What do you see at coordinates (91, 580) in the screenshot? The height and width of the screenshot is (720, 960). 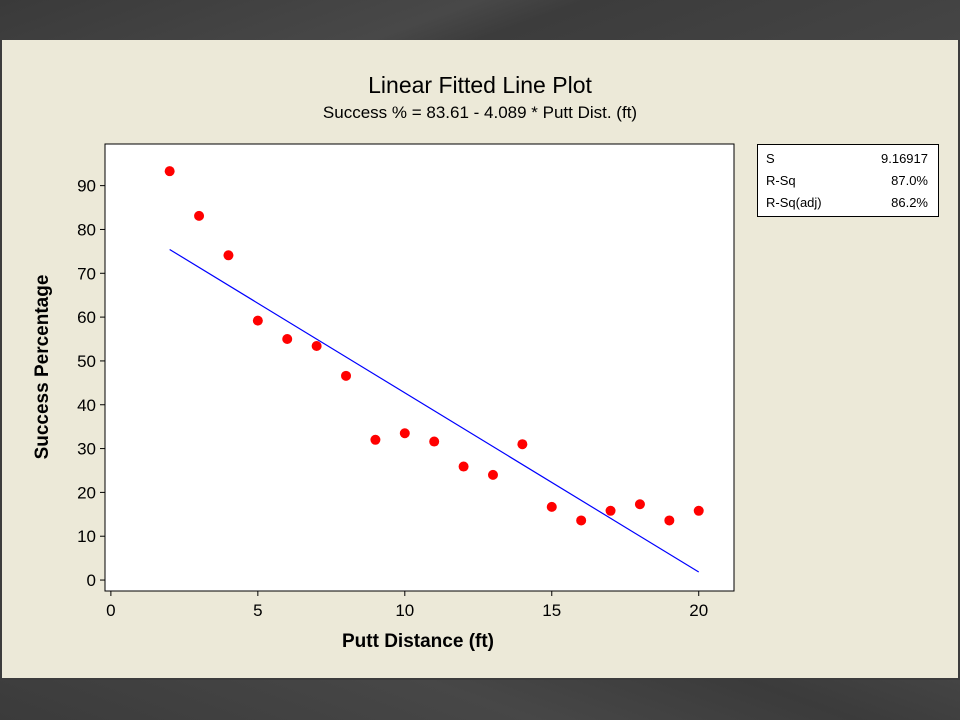 I see `y-tick-label: 0` at bounding box center [91, 580].